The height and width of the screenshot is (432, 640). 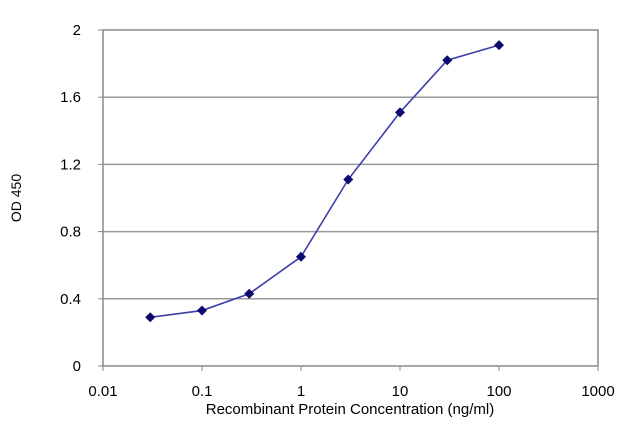 I want to click on y-tick-label: 1.6, so click(x=70, y=97).